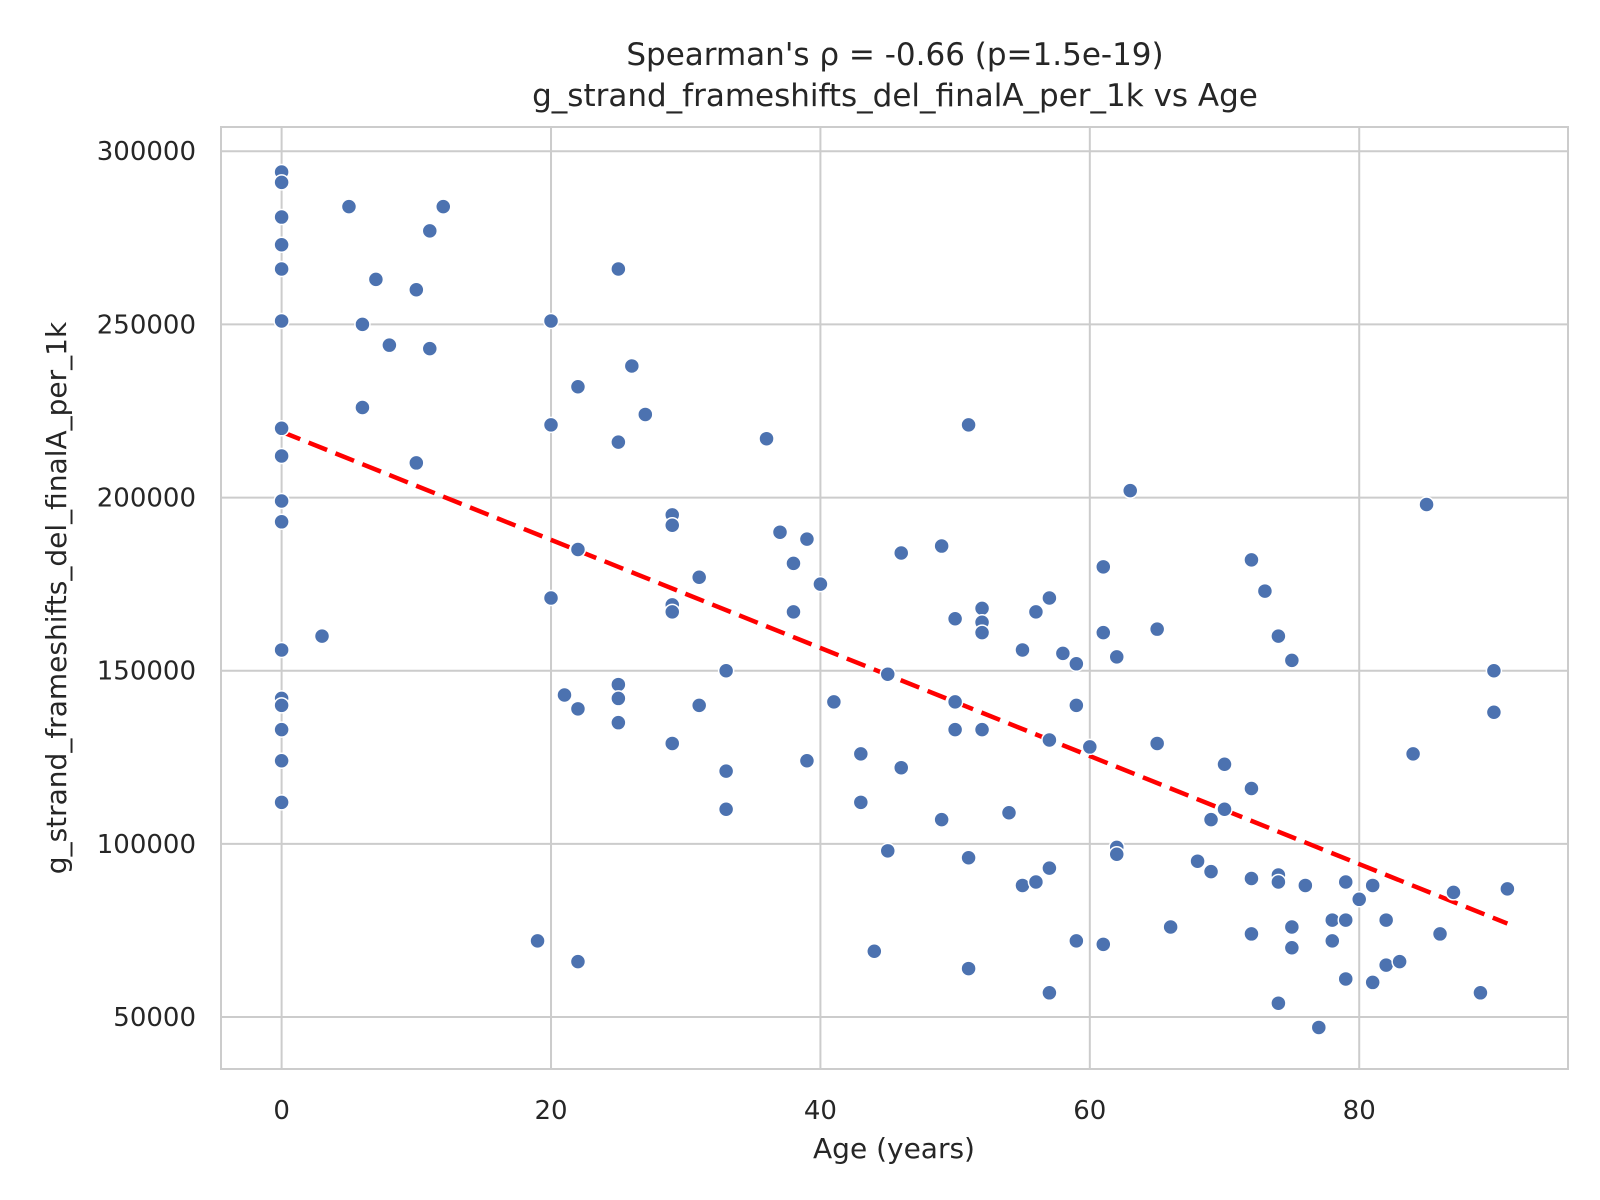 This screenshot has height=1200, width=1600. What do you see at coordinates (820, 1111) in the screenshot?
I see `x-tick-label: 40` at bounding box center [820, 1111].